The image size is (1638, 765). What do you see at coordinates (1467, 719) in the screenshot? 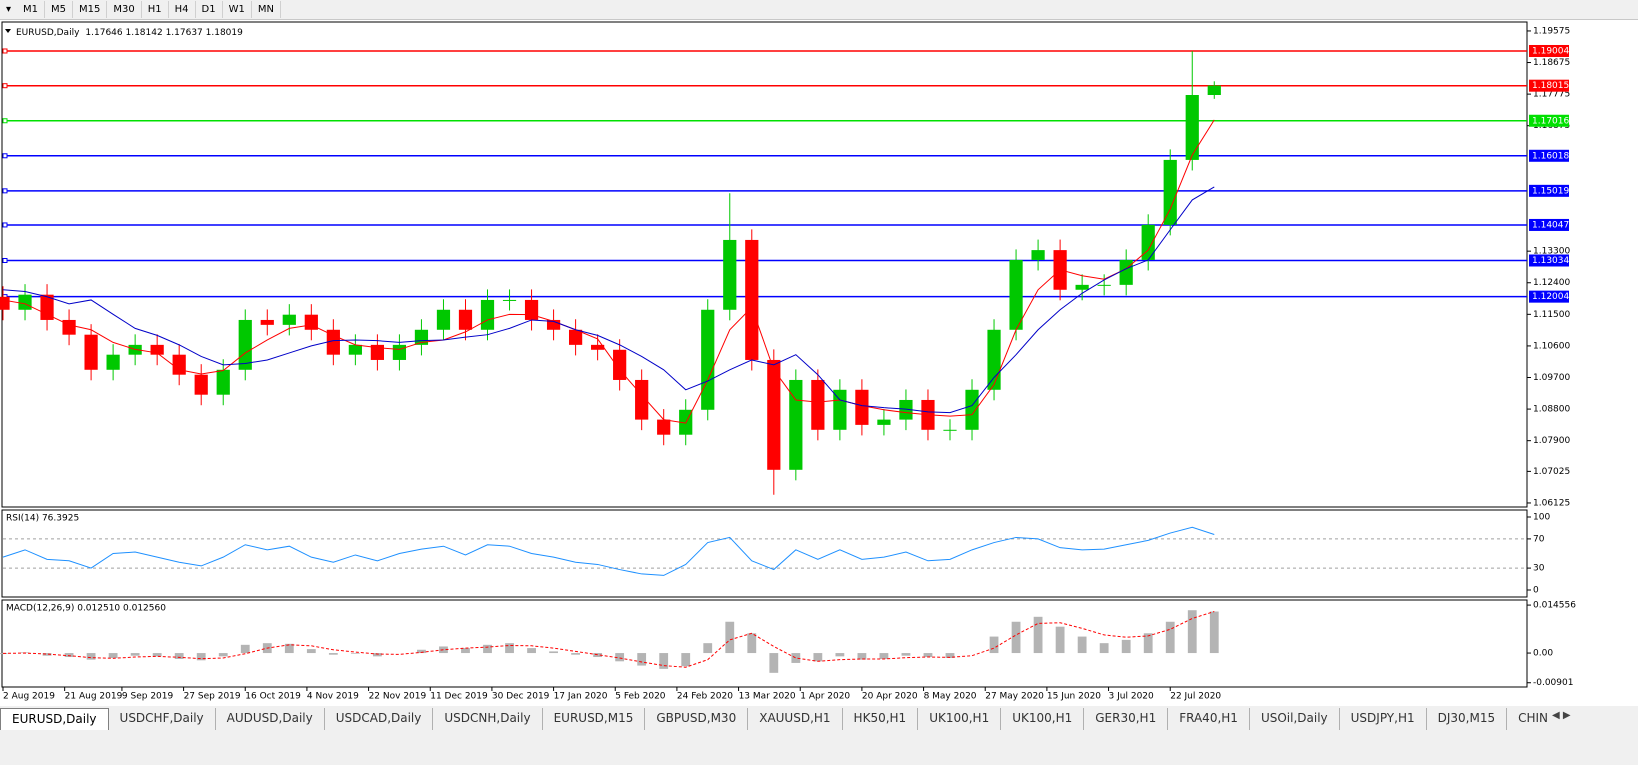
I see `chart-tab: DJ30,M15` at bounding box center [1467, 719].